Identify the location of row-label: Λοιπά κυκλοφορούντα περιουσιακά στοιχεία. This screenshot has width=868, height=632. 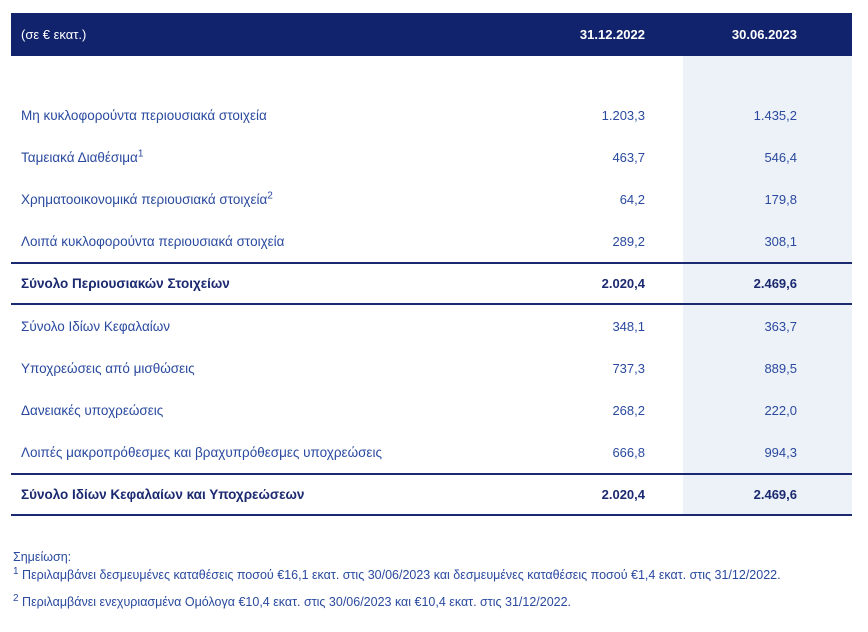
(153, 241).